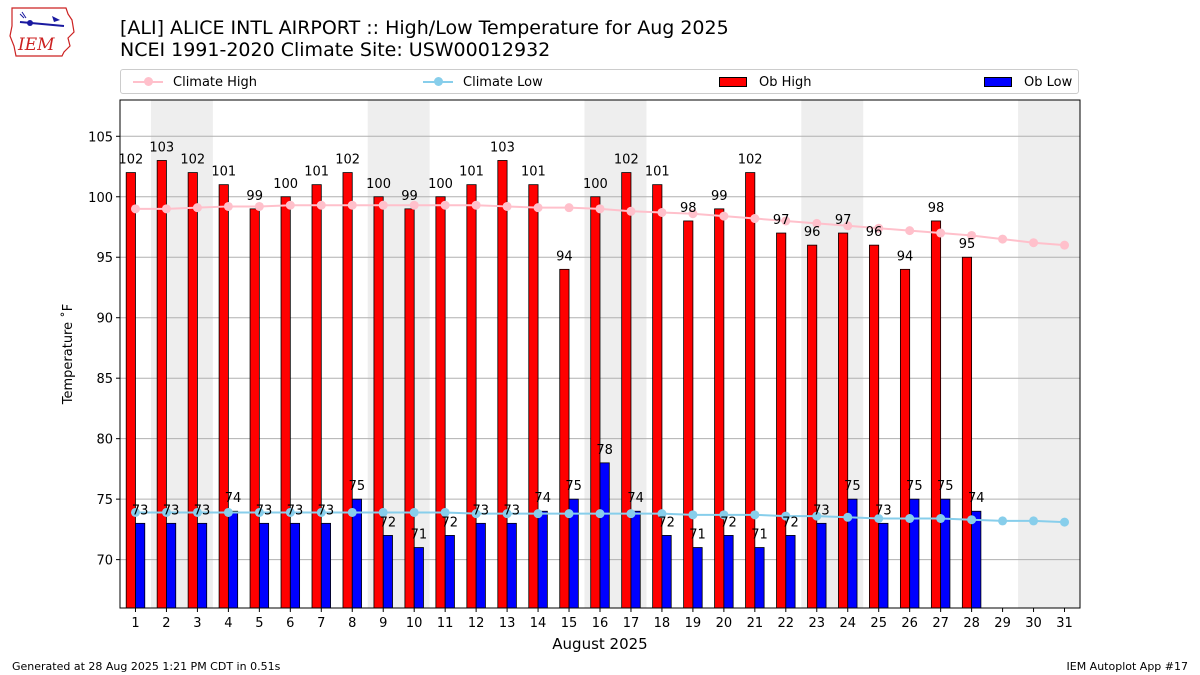  What do you see at coordinates (595, 184) in the screenshot?
I see `ob-high-label-16: 100` at bounding box center [595, 184].